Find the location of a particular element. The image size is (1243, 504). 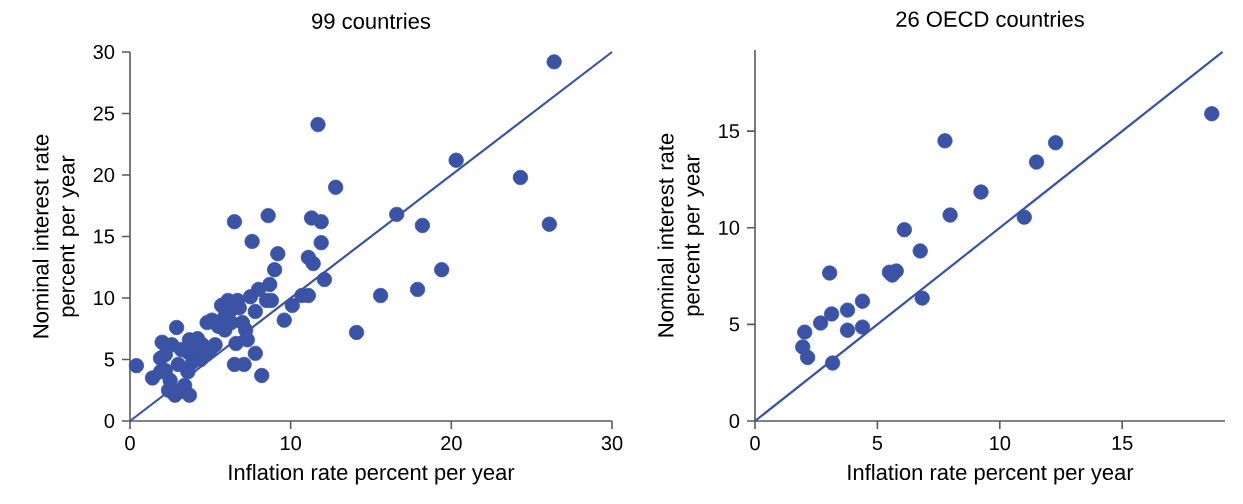

chart-title: 26 OECD countries is located at coordinates (990, 18).